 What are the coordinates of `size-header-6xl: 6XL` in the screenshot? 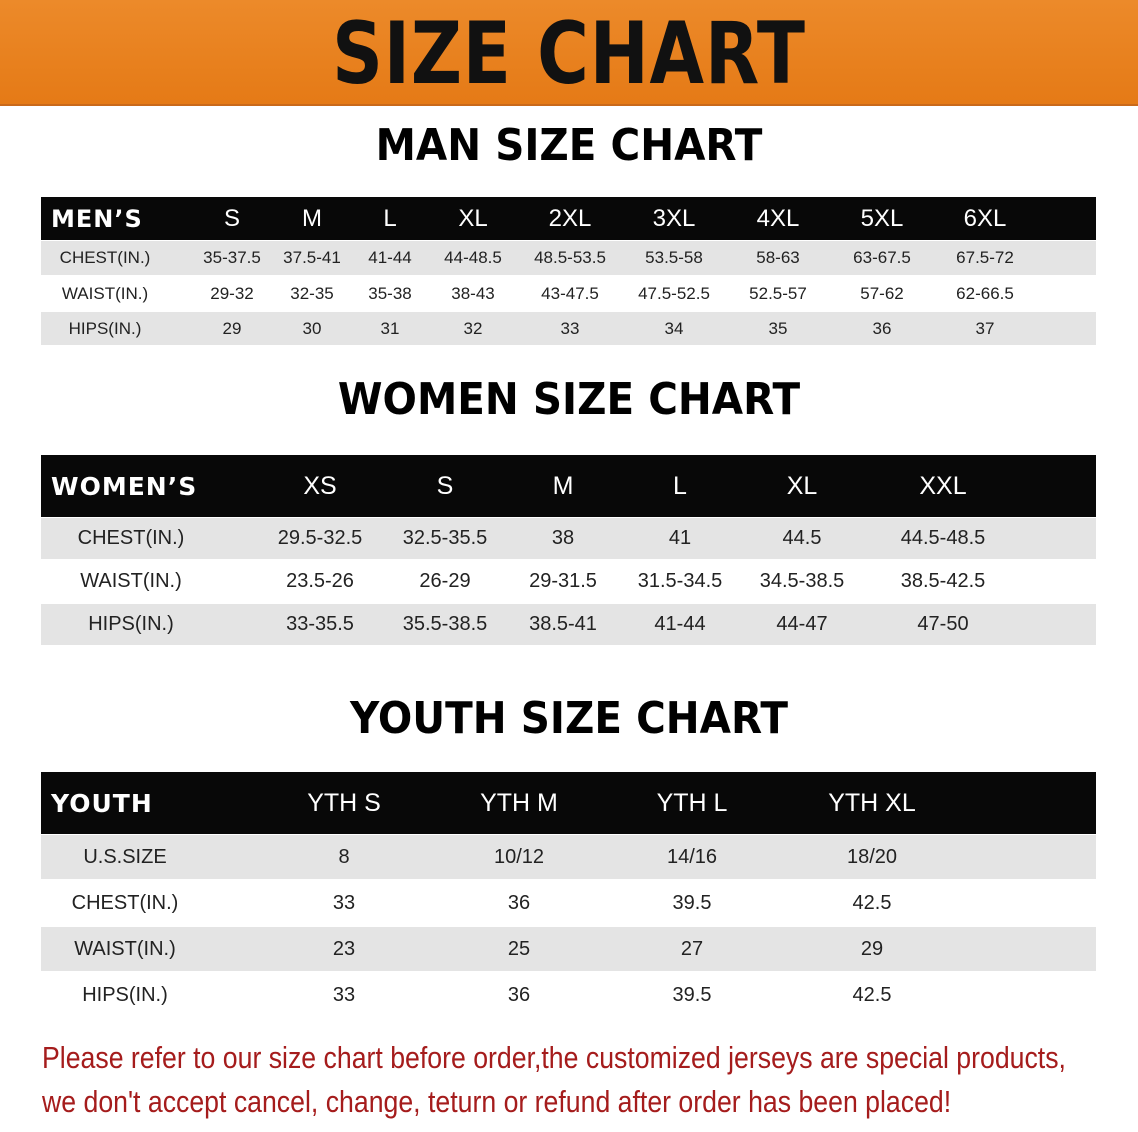 It's located at (985, 218).